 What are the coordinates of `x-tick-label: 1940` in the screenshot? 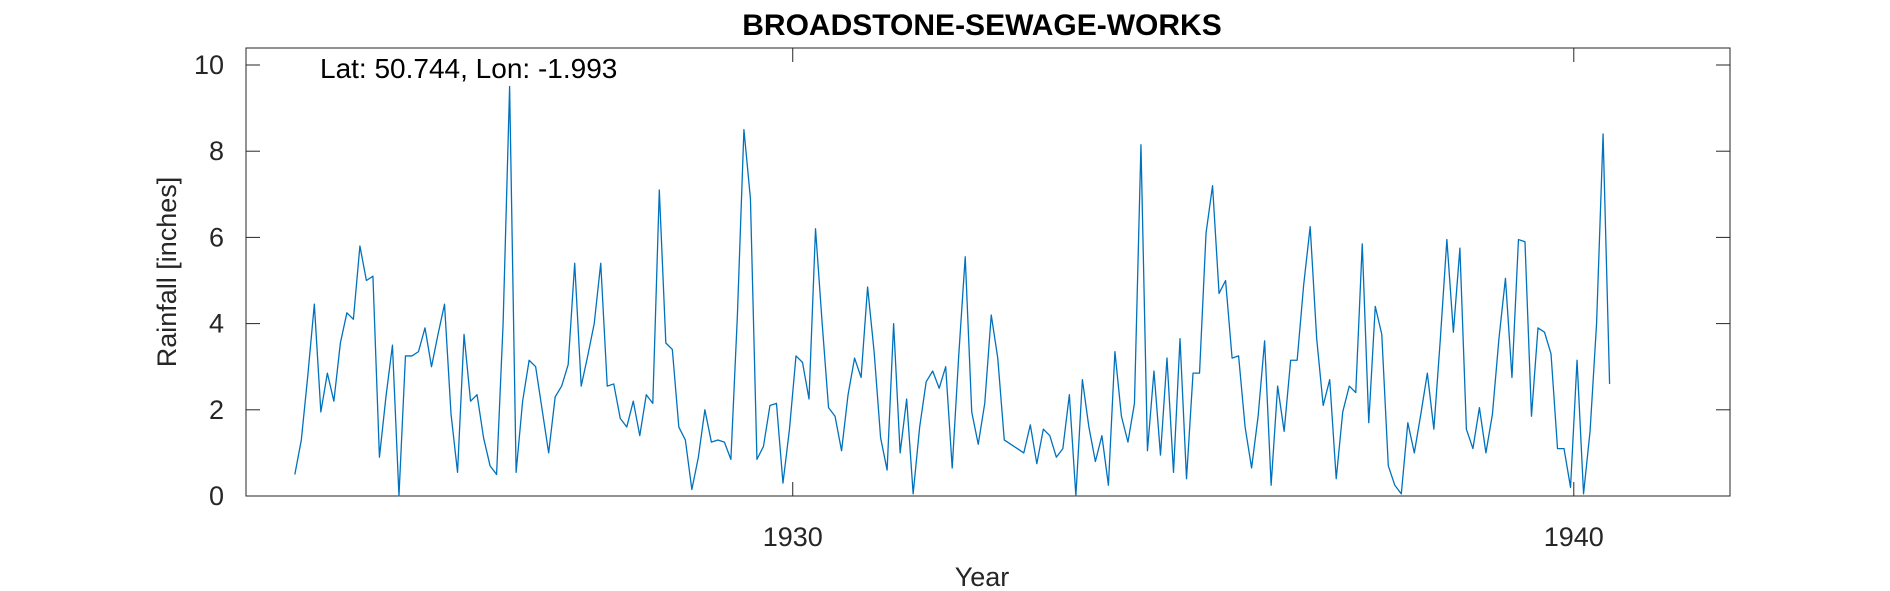 It's located at (1574, 537).